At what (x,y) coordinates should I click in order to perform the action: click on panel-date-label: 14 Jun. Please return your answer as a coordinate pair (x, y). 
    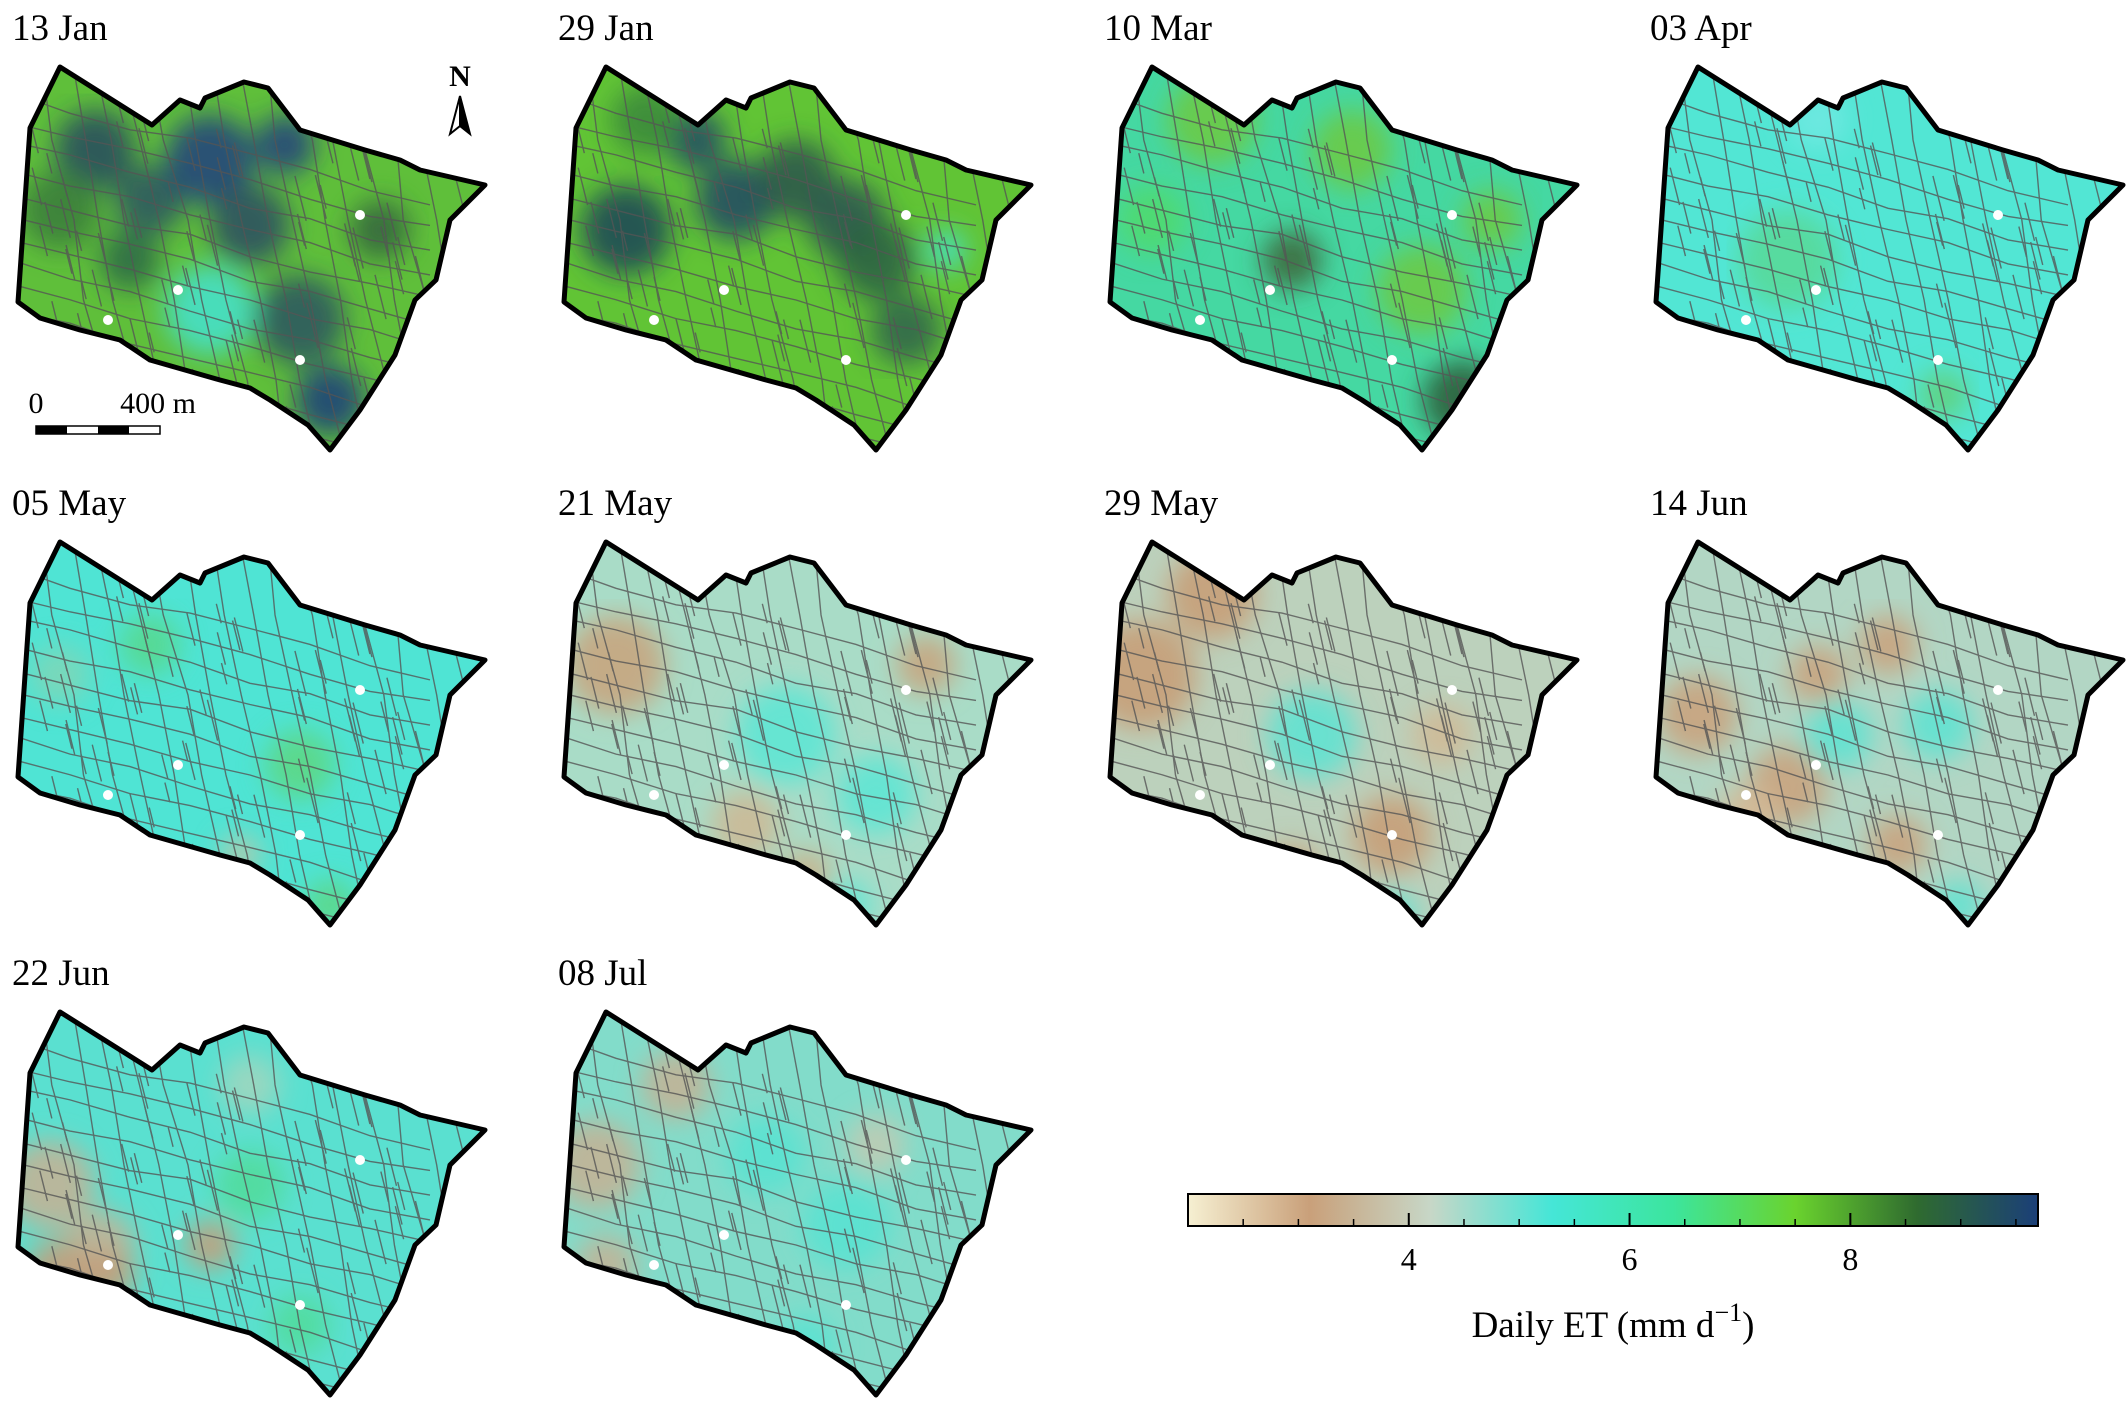
    Looking at the image, I should click on (1699, 503).